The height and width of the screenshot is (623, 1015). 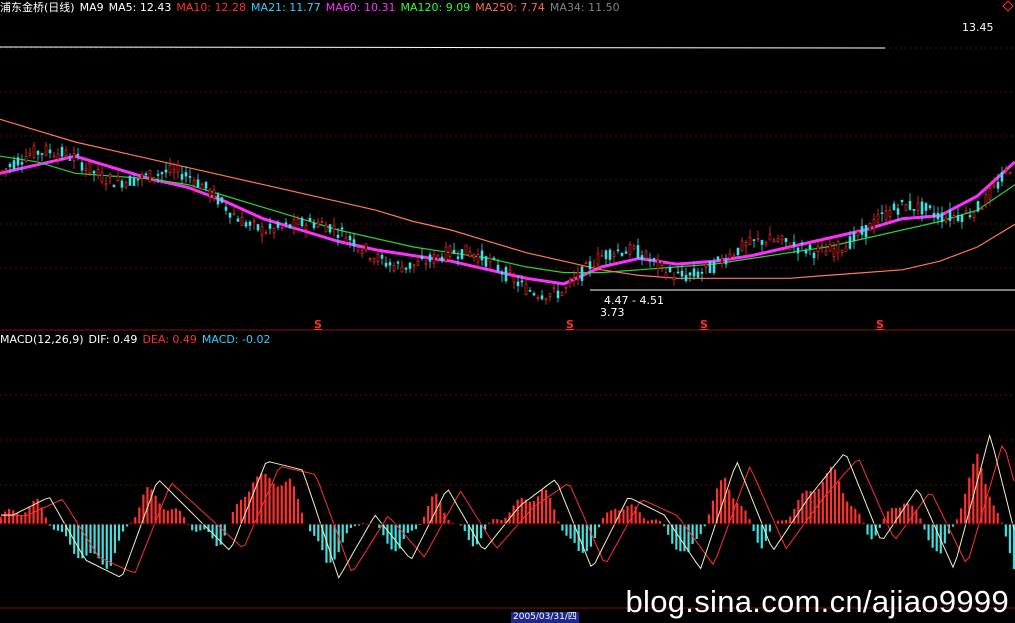 What do you see at coordinates (435, 7) in the screenshot?
I see `legend-entry: MA120: 9.09` at bounding box center [435, 7].